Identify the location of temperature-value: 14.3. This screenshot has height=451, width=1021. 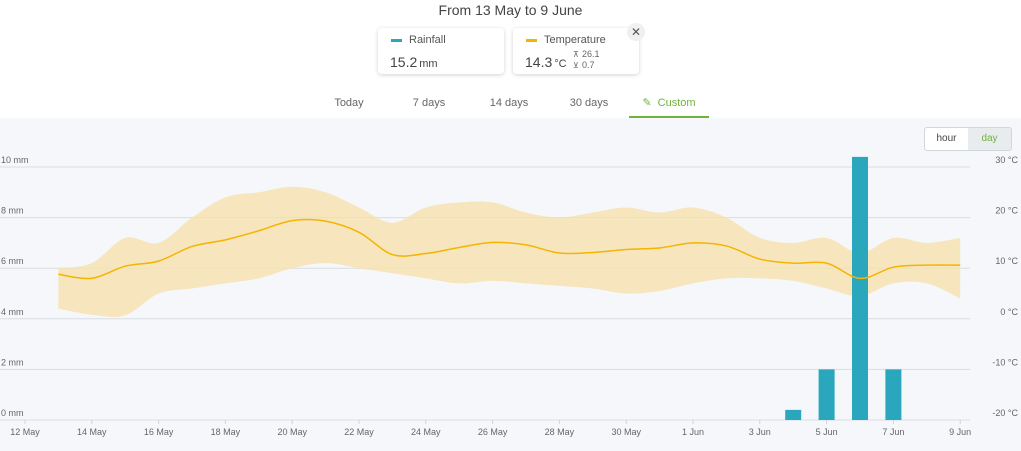
(539, 62).